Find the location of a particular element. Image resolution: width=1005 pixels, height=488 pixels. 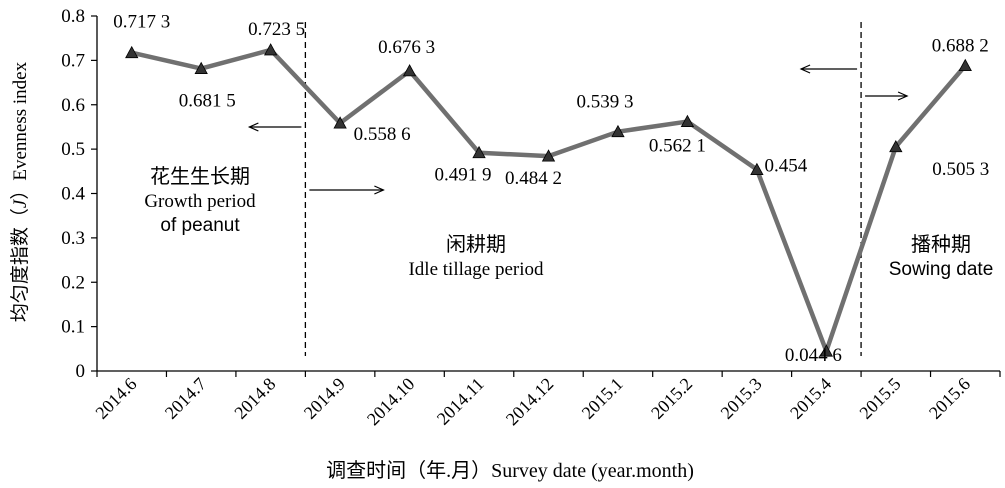

y-tick-label: 0.4 is located at coordinates (73, 194).